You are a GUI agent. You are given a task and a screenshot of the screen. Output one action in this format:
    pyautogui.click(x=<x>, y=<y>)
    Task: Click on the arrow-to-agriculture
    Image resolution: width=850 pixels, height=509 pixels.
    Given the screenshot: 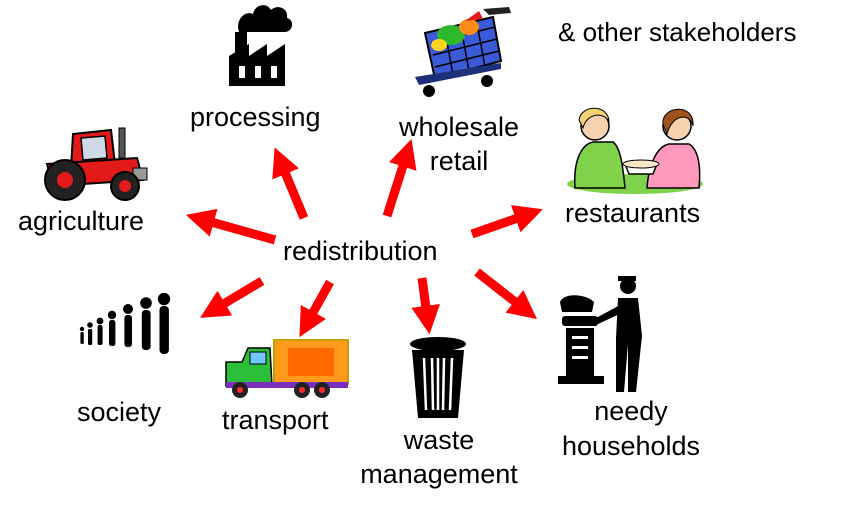 What is the action you would take?
    pyautogui.click(x=231, y=226)
    